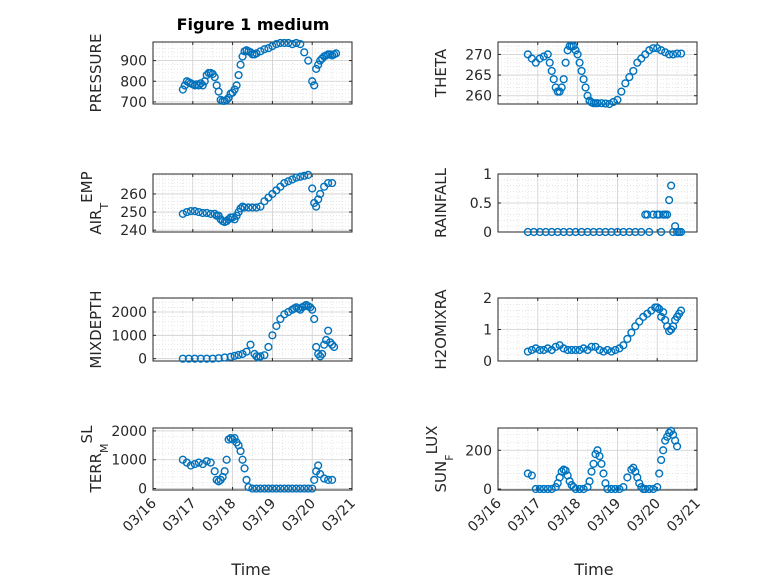 This screenshot has width=778, height=583. Describe the element at coordinates (299, 516) in the screenshot. I see `x-tick-label: 03/20` at that location.